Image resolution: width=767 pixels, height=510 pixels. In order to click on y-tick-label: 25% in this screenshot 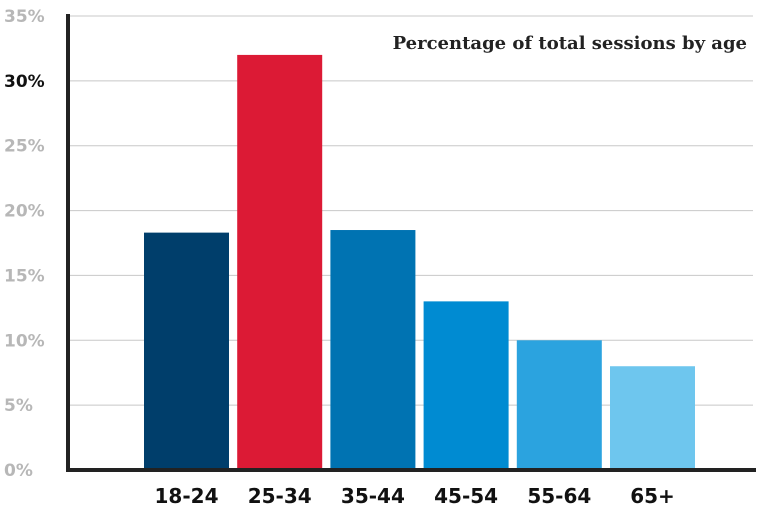, I will do `click(24, 147)`.